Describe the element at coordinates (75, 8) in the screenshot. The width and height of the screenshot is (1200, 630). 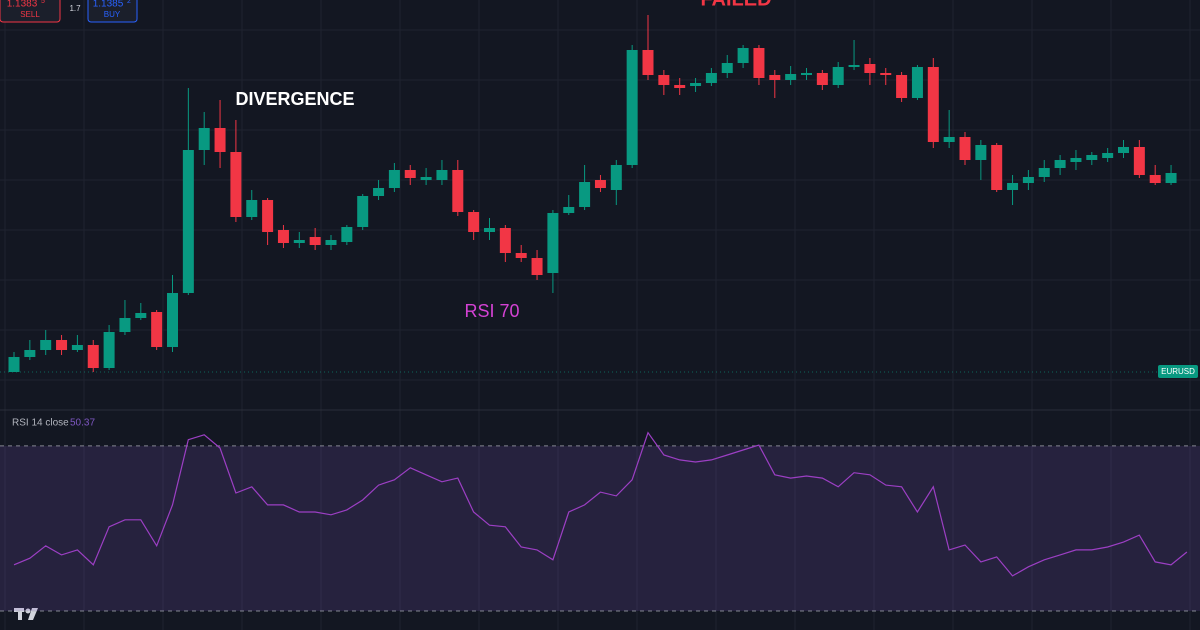
I see `spread: 1.7` at that location.